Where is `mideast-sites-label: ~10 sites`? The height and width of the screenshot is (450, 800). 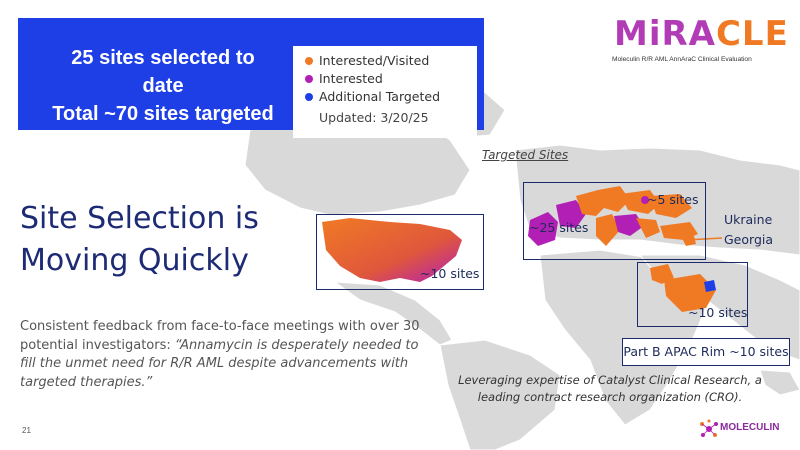 mideast-sites-label: ~10 sites is located at coordinates (718, 312).